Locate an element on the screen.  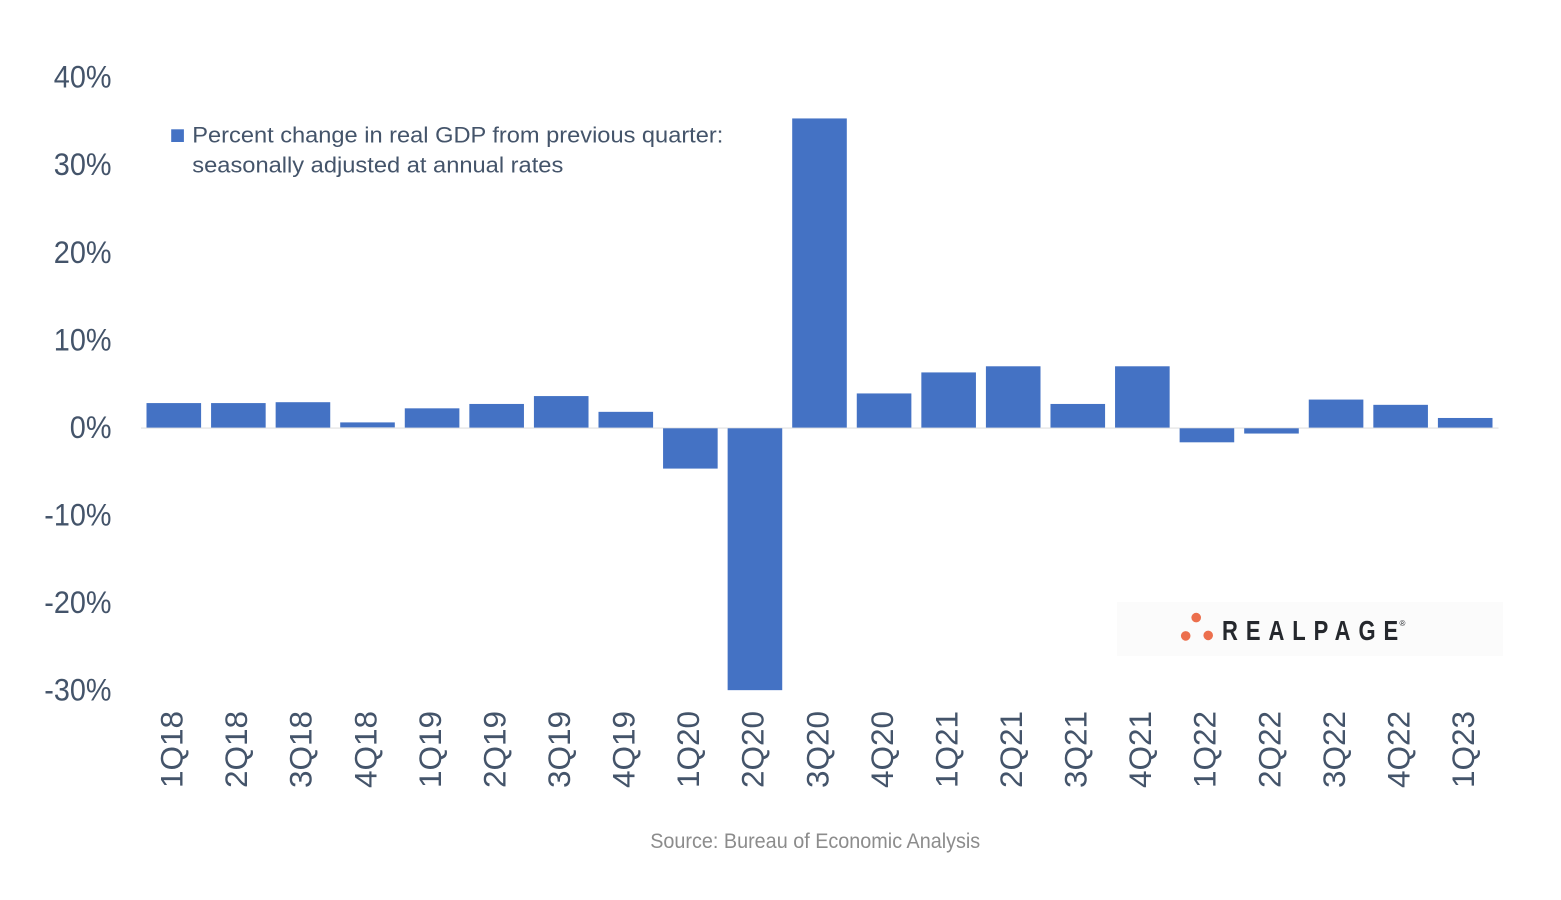
svg-text: 4Q19 is located at coordinates (624, 749).